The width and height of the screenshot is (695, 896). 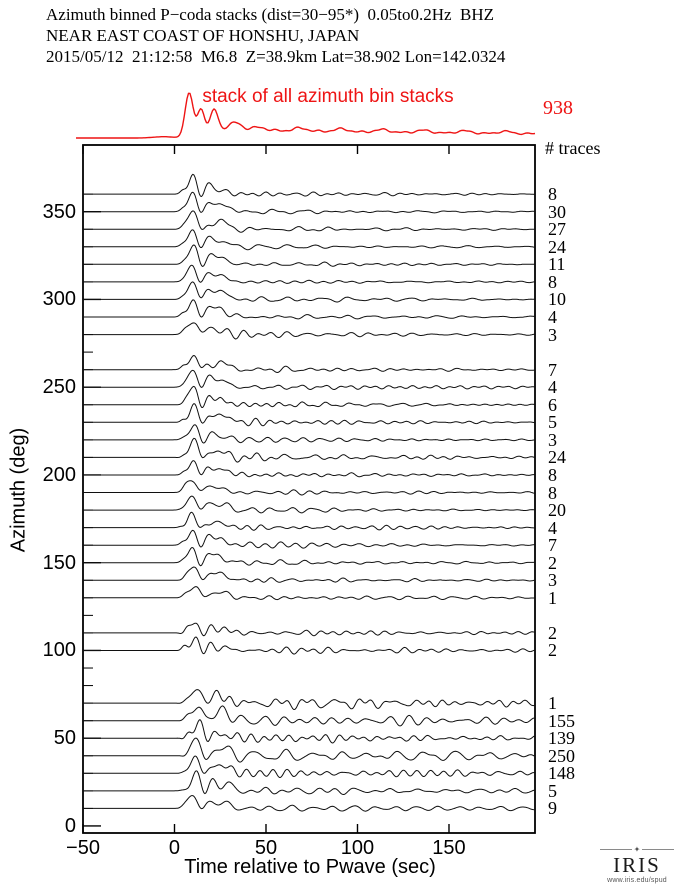 What do you see at coordinates (59, 211) in the screenshot?
I see `y-tick-label: 350` at bounding box center [59, 211].